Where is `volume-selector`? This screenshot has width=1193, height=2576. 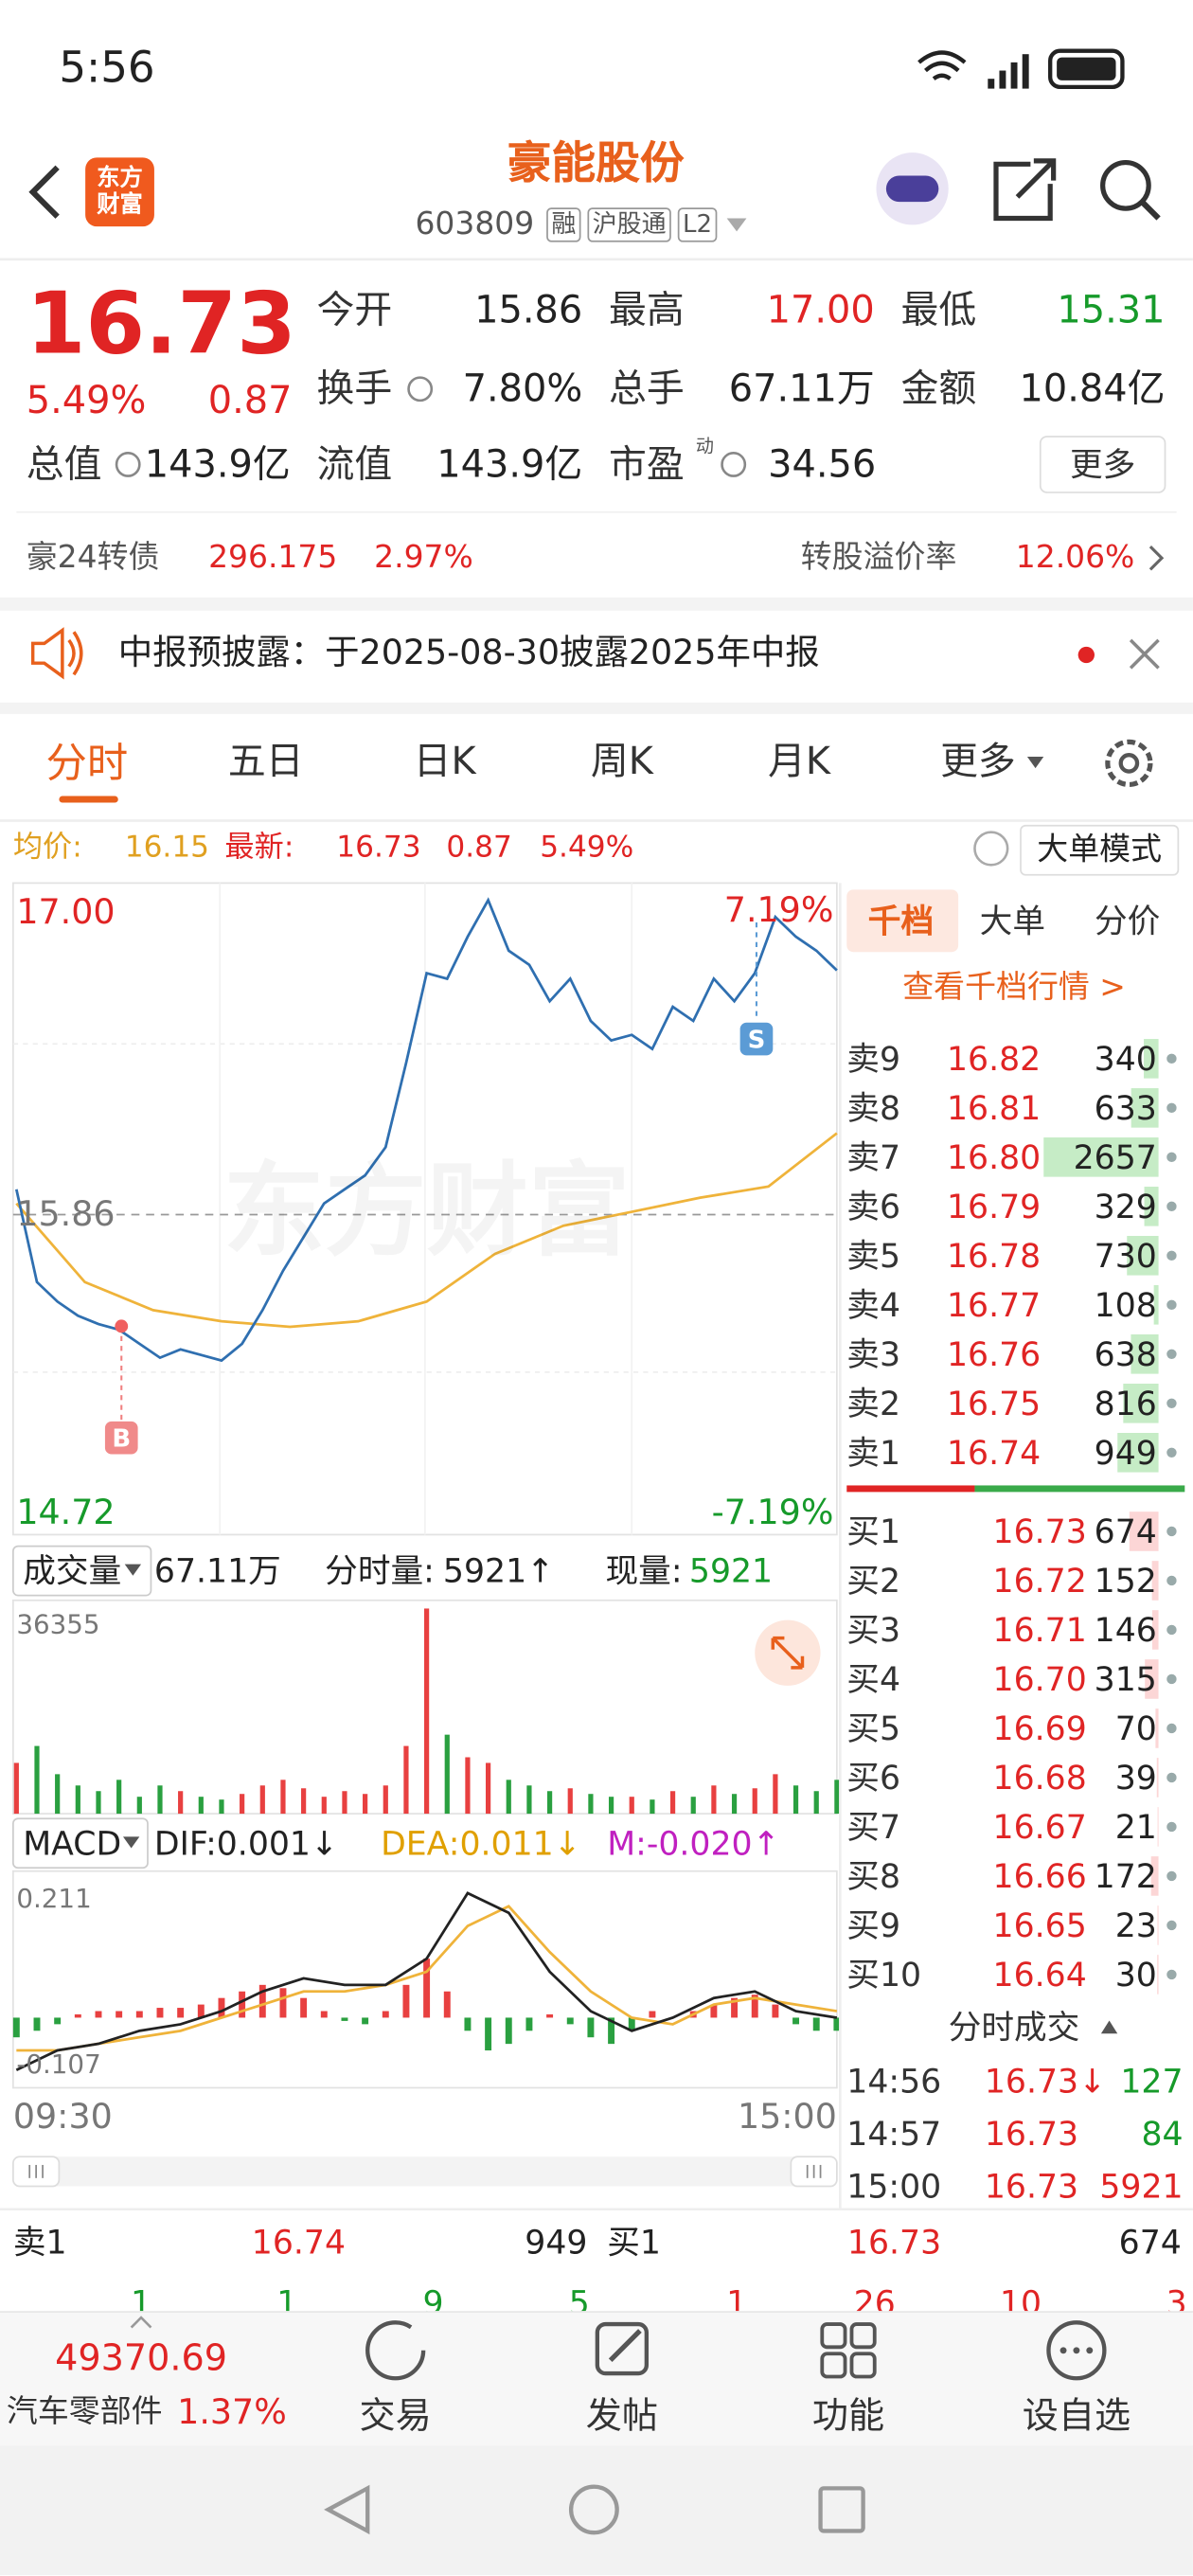 volume-selector is located at coordinates (81, 1571).